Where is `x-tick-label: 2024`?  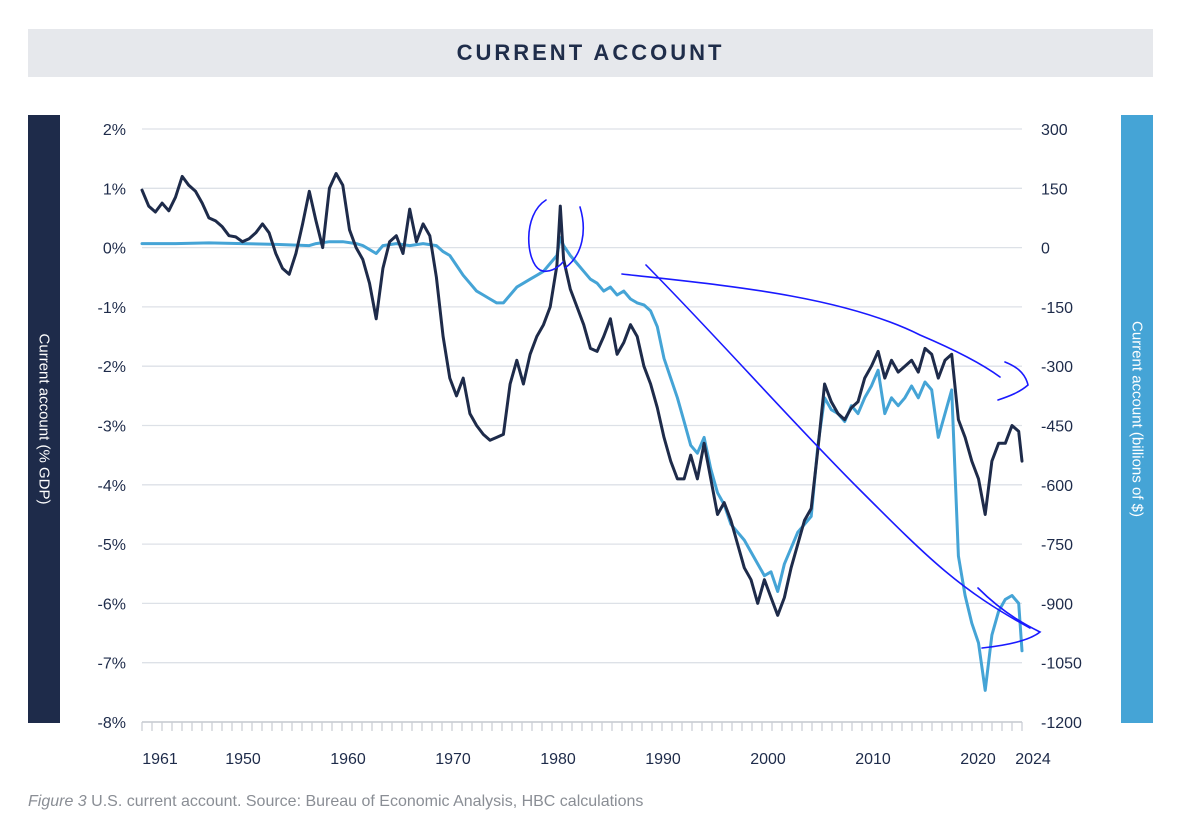 x-tick-label: 2024 is located at coordinates (1033, 759).